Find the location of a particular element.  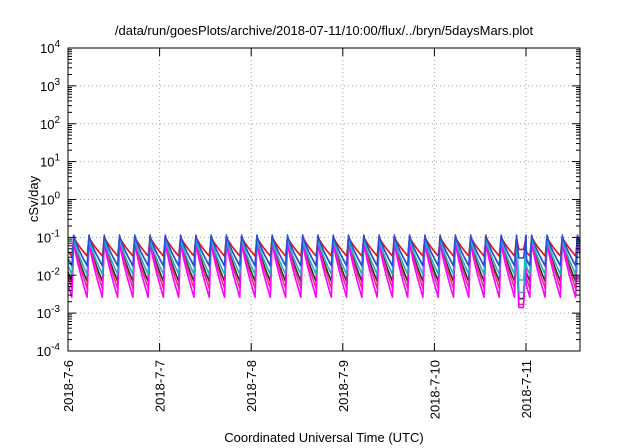

x-tick-label: 2018-7-8 is located at coordinates (251, 386).